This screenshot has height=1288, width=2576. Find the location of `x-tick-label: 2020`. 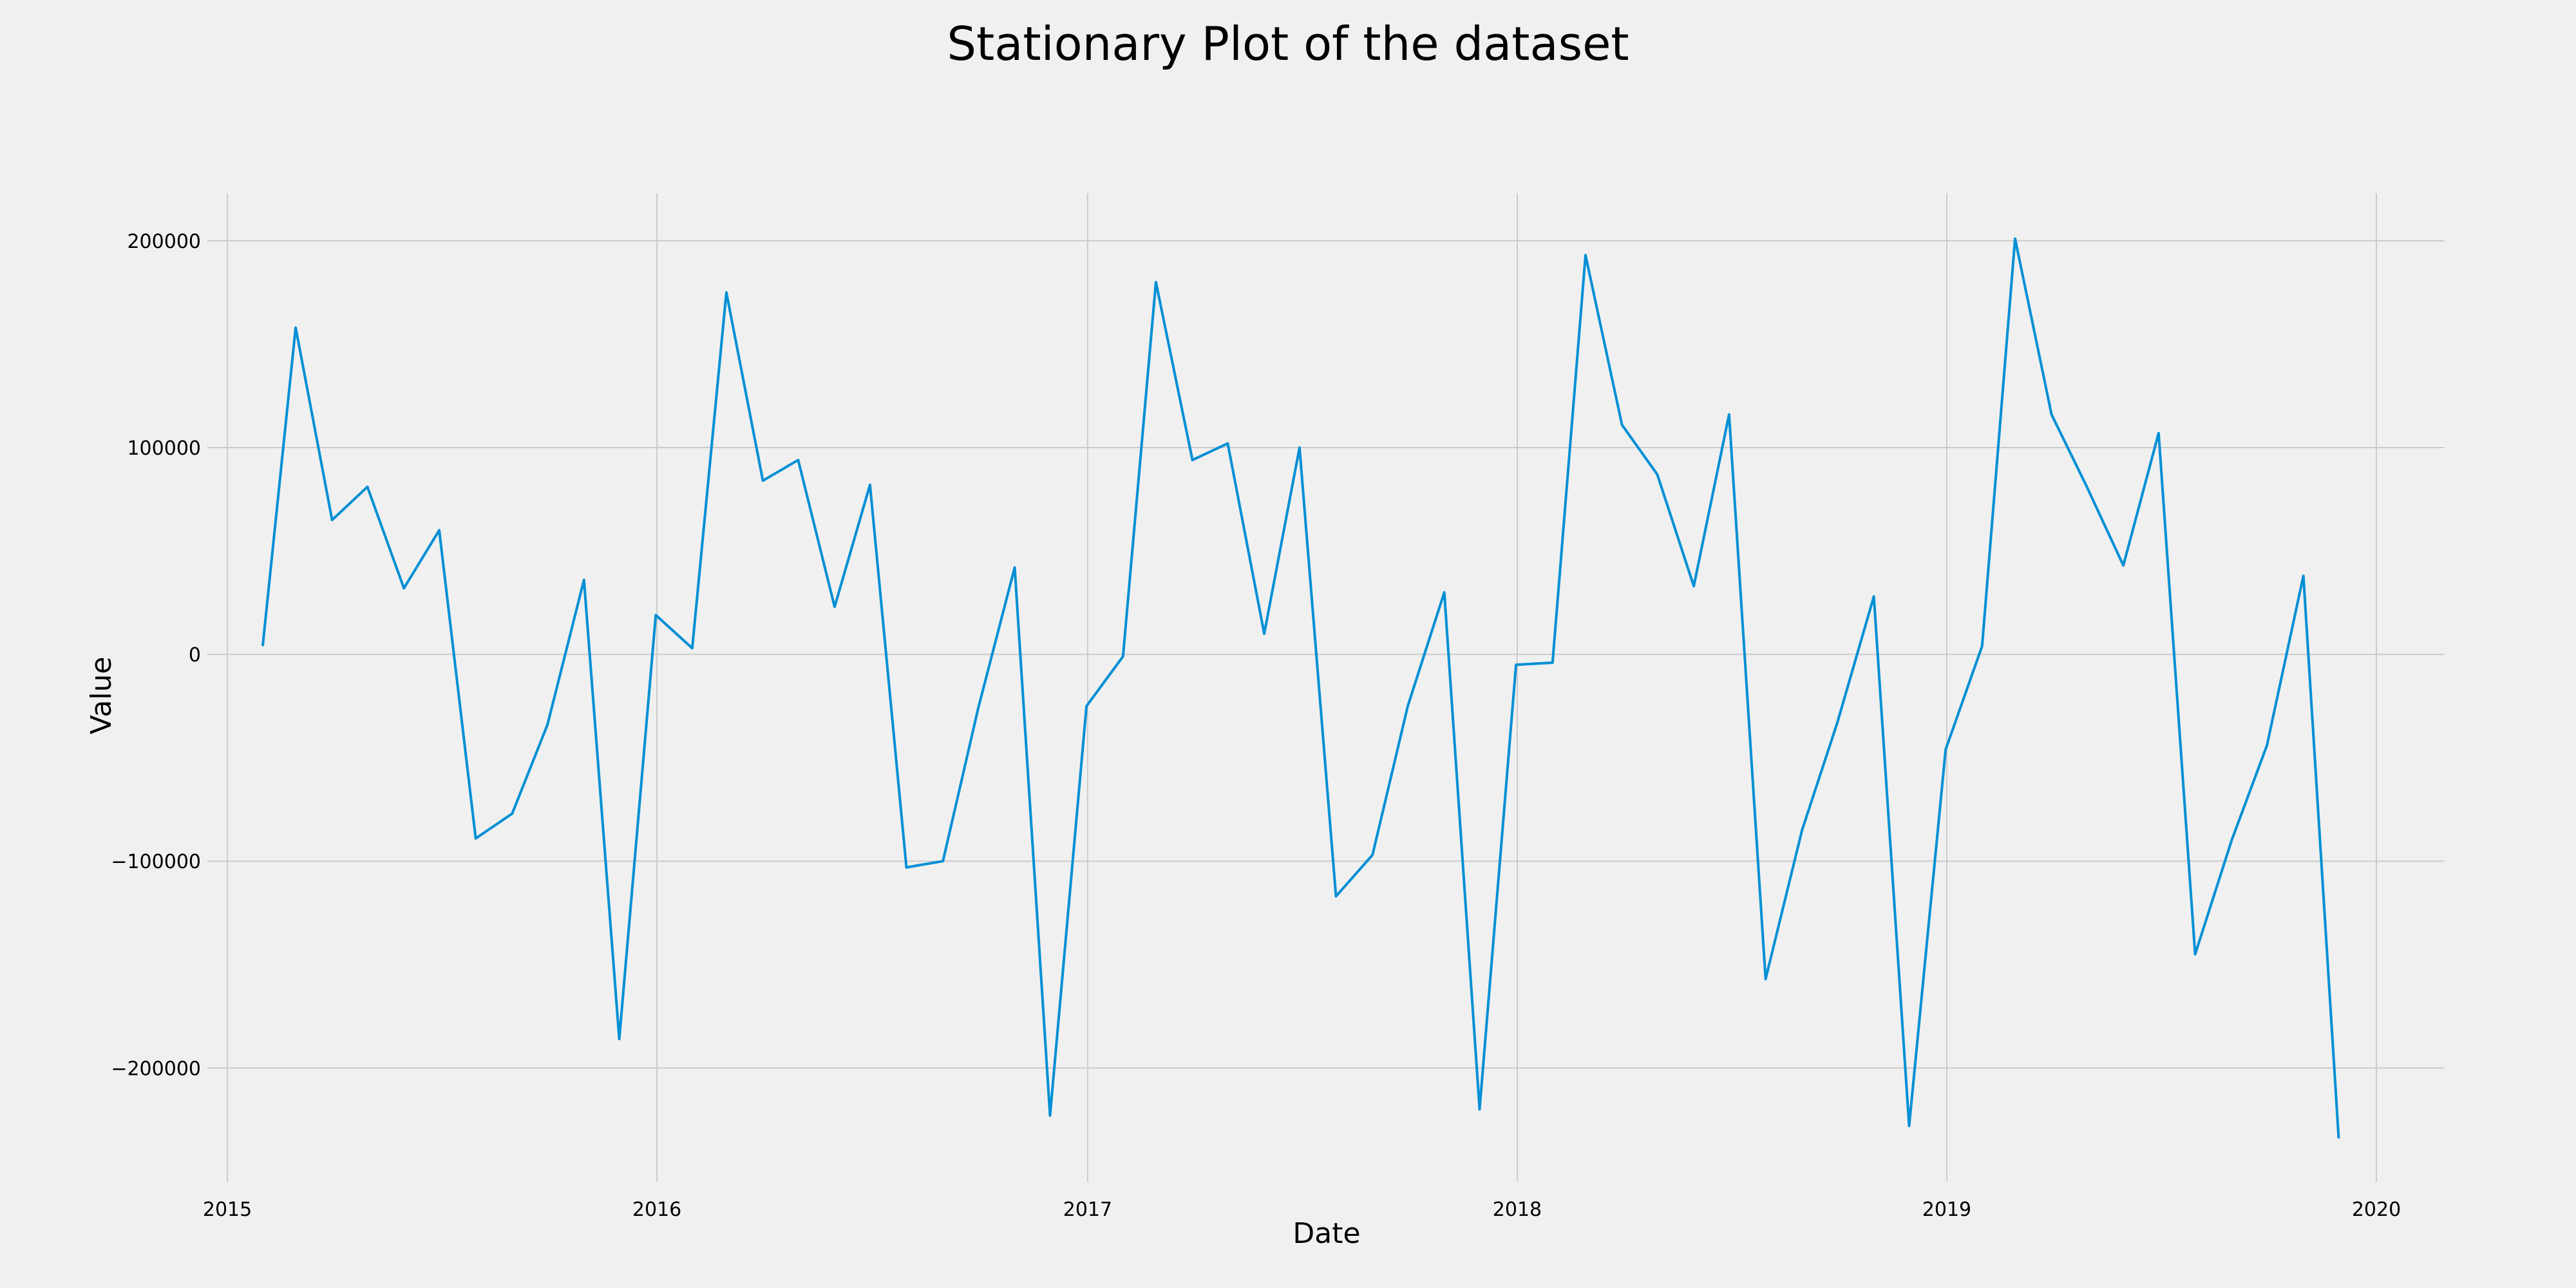

x-tick-label: 2020 is located at coordinates (2376, 1209).